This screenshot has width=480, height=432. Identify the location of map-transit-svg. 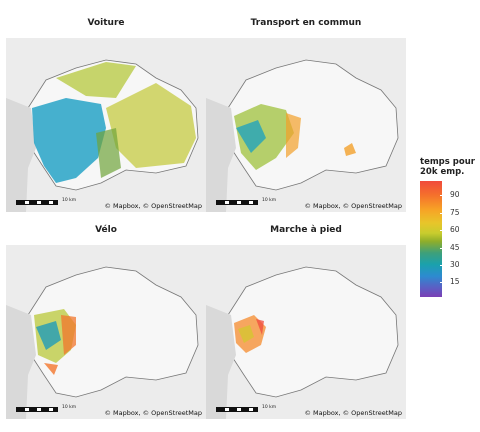
(302, 135).